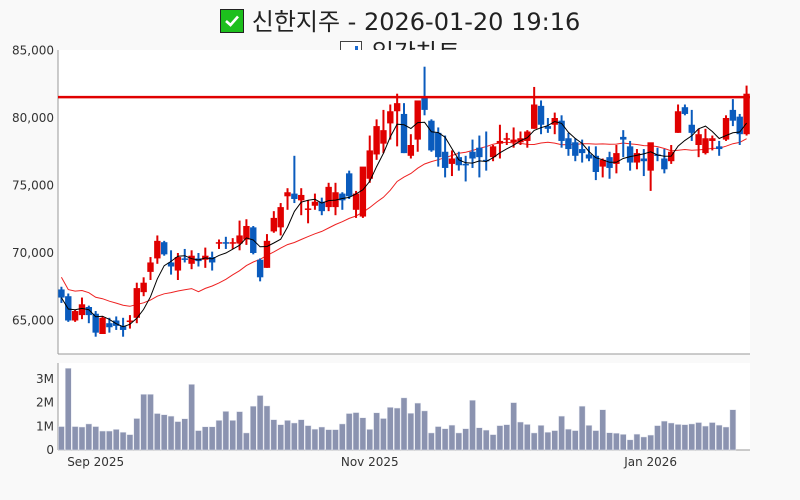  I want to click on title-text: 신한지주 - 2026-01-20 19:16, so click(416, 22).